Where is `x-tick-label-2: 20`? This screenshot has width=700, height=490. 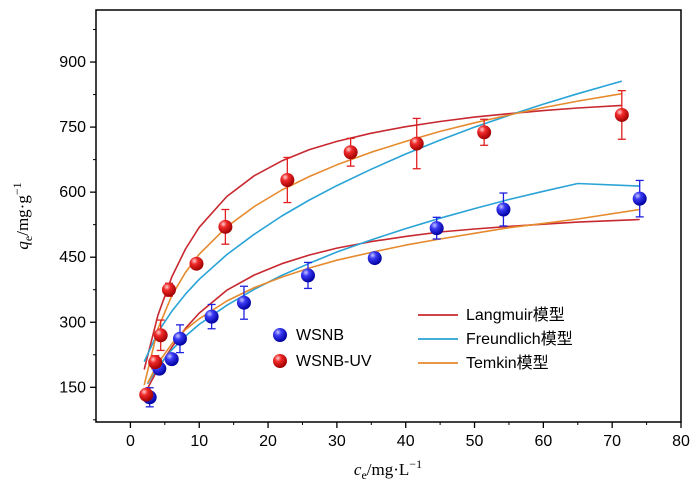
x-tick-label-2: 20 is located at coordinates (268, 441).